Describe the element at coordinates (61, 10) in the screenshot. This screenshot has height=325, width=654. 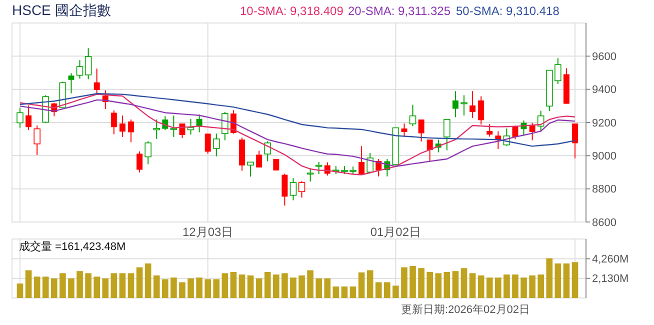
I see `chart-title: HSCE 國企指數` at that location.